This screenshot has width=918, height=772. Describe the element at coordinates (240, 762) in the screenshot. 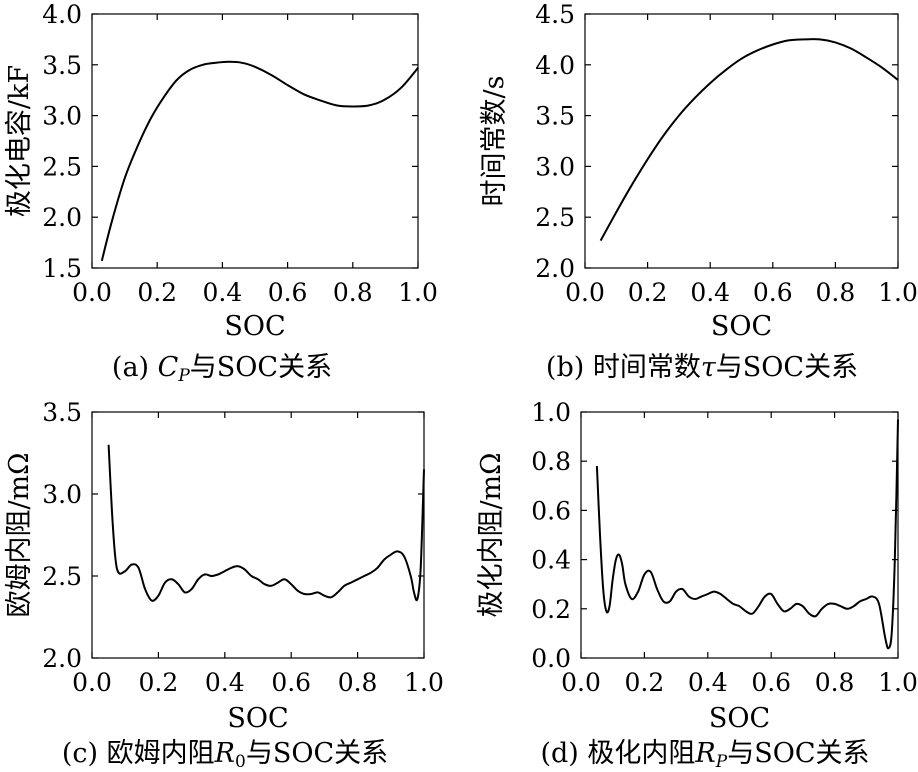

I see `caption-subscript: 0` at that location.